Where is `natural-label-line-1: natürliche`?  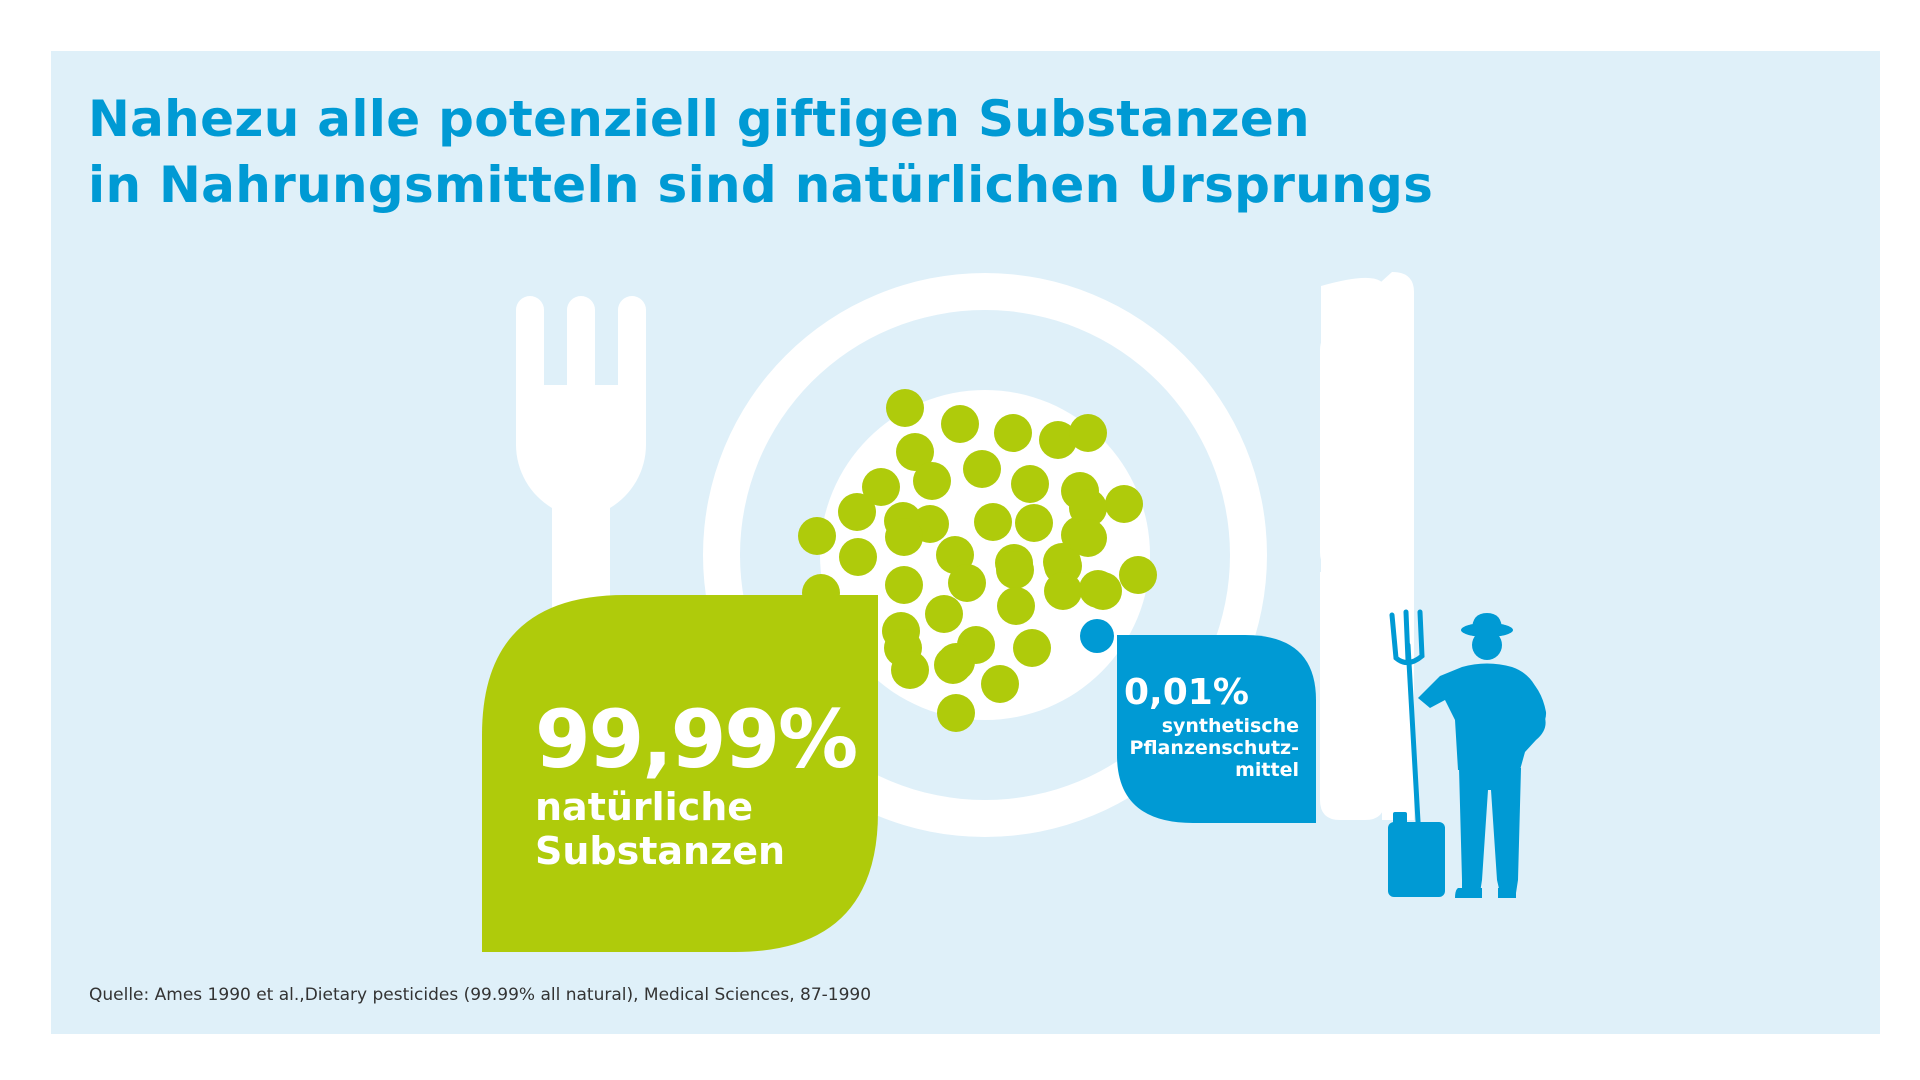 natural-label-line-1: natürliche is located at coordinates (644, 807).